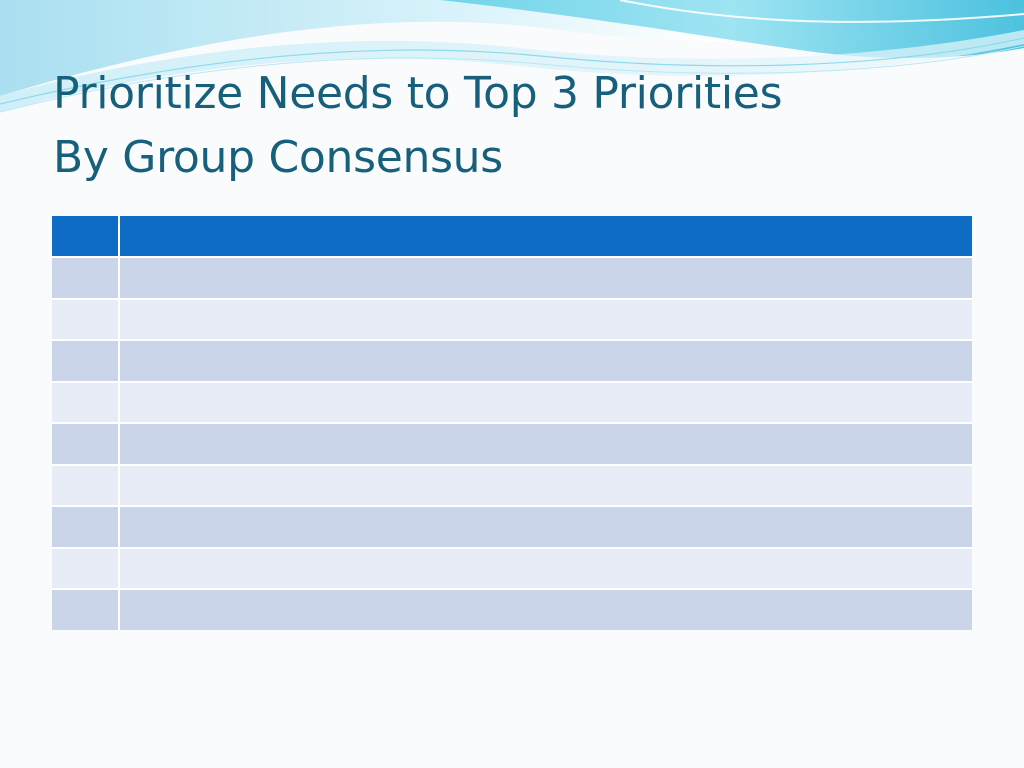  Describe the element at coordinates (418, 93) in the screenshot. I see `slide-title-line-1: Prioritize Needs to Top 3 Priorities` at that location.